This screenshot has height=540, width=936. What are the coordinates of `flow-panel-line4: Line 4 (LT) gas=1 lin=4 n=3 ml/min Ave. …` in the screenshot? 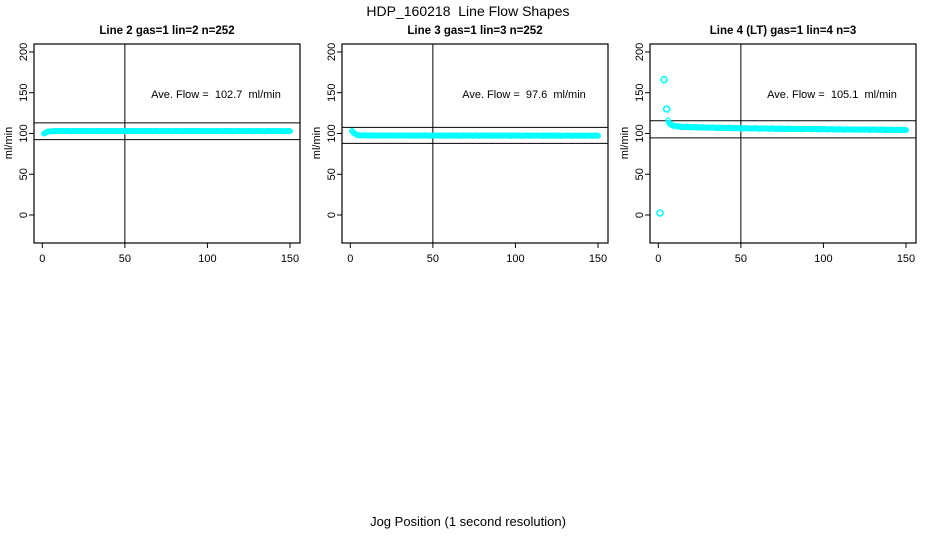 It's located at (768, 145).